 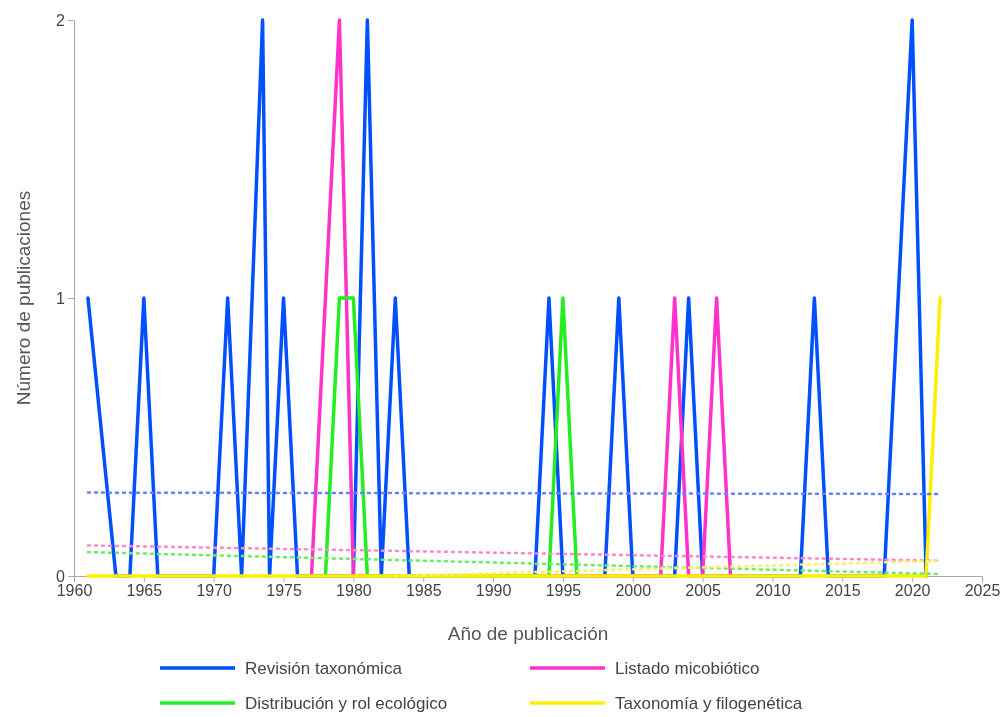 What do you see at coordinates (633, 591) in the screenshot?
I see `x-tick-label: 2000` at bounding box center [633, 591].